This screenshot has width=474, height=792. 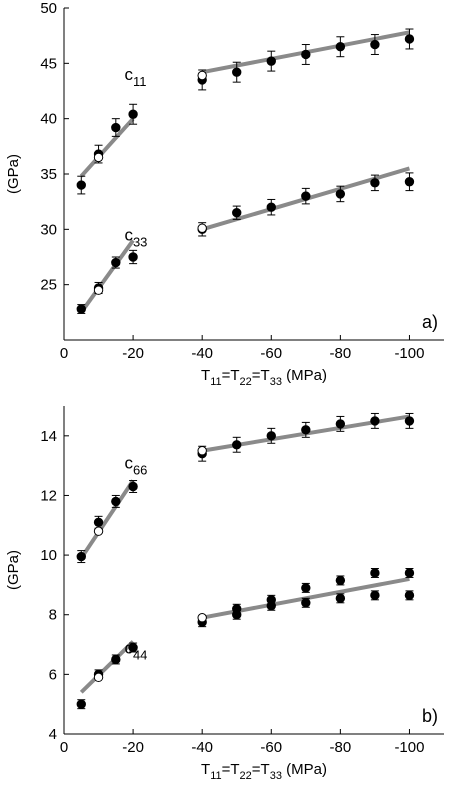 What do you see at coordinates (202, 747) in the screenshot?
I see `x-tick-label: -40` at bounding box center [202, 747].